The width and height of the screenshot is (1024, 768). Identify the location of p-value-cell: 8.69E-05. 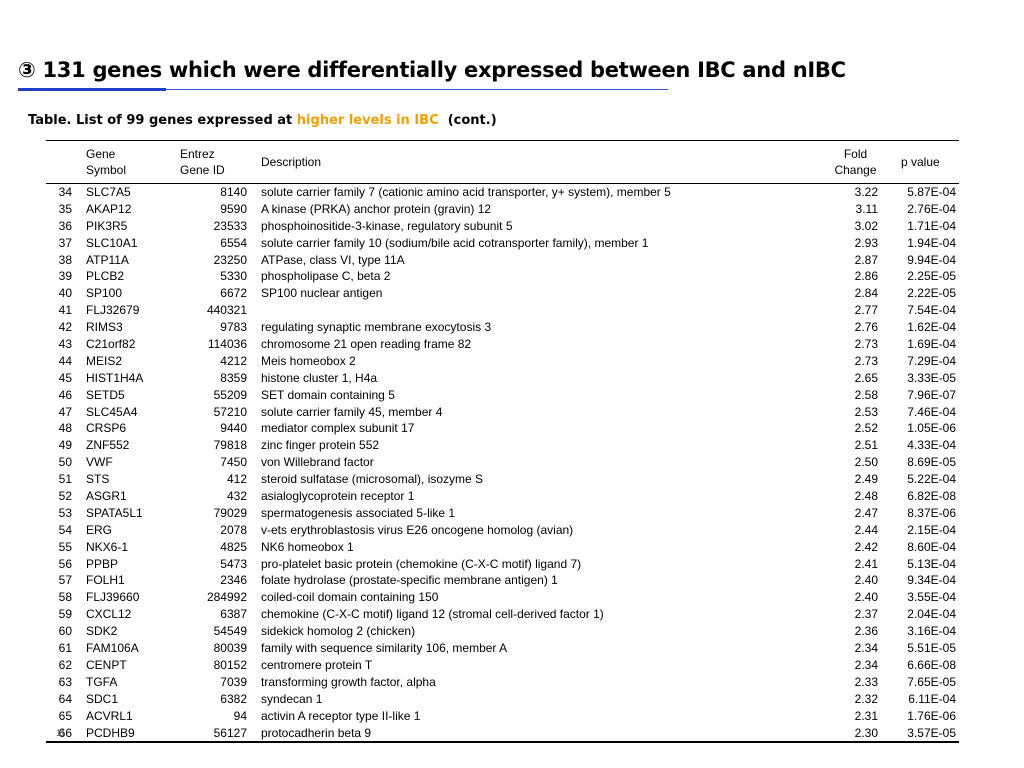
(931, 462).